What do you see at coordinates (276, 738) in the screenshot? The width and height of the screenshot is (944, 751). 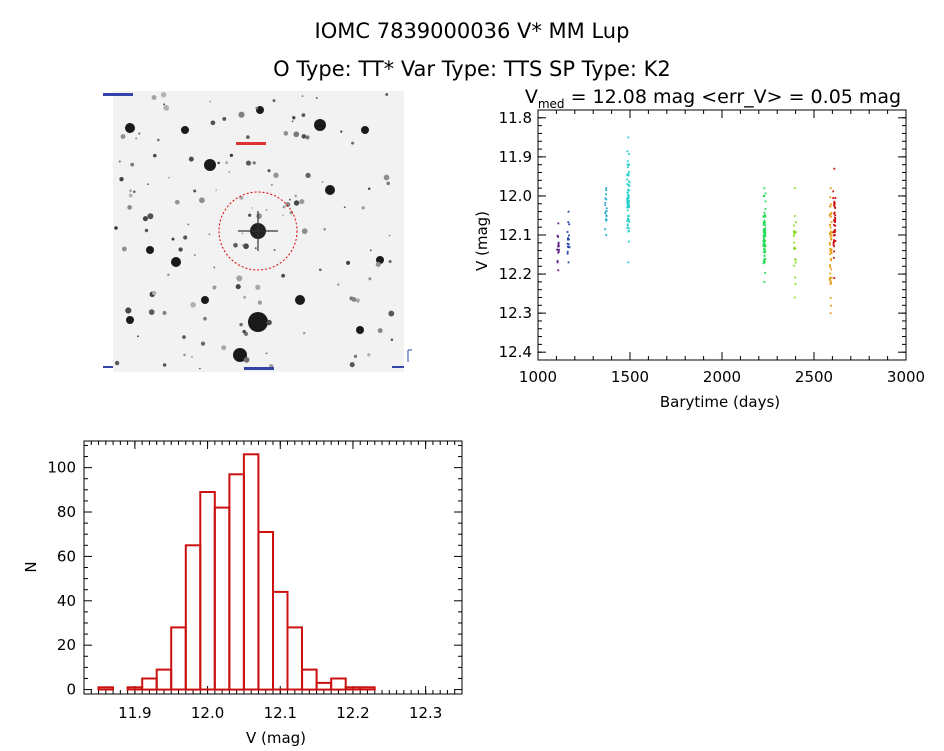 I see `histogram-xlabel: V (mag)` at bounding box center [276, 738].